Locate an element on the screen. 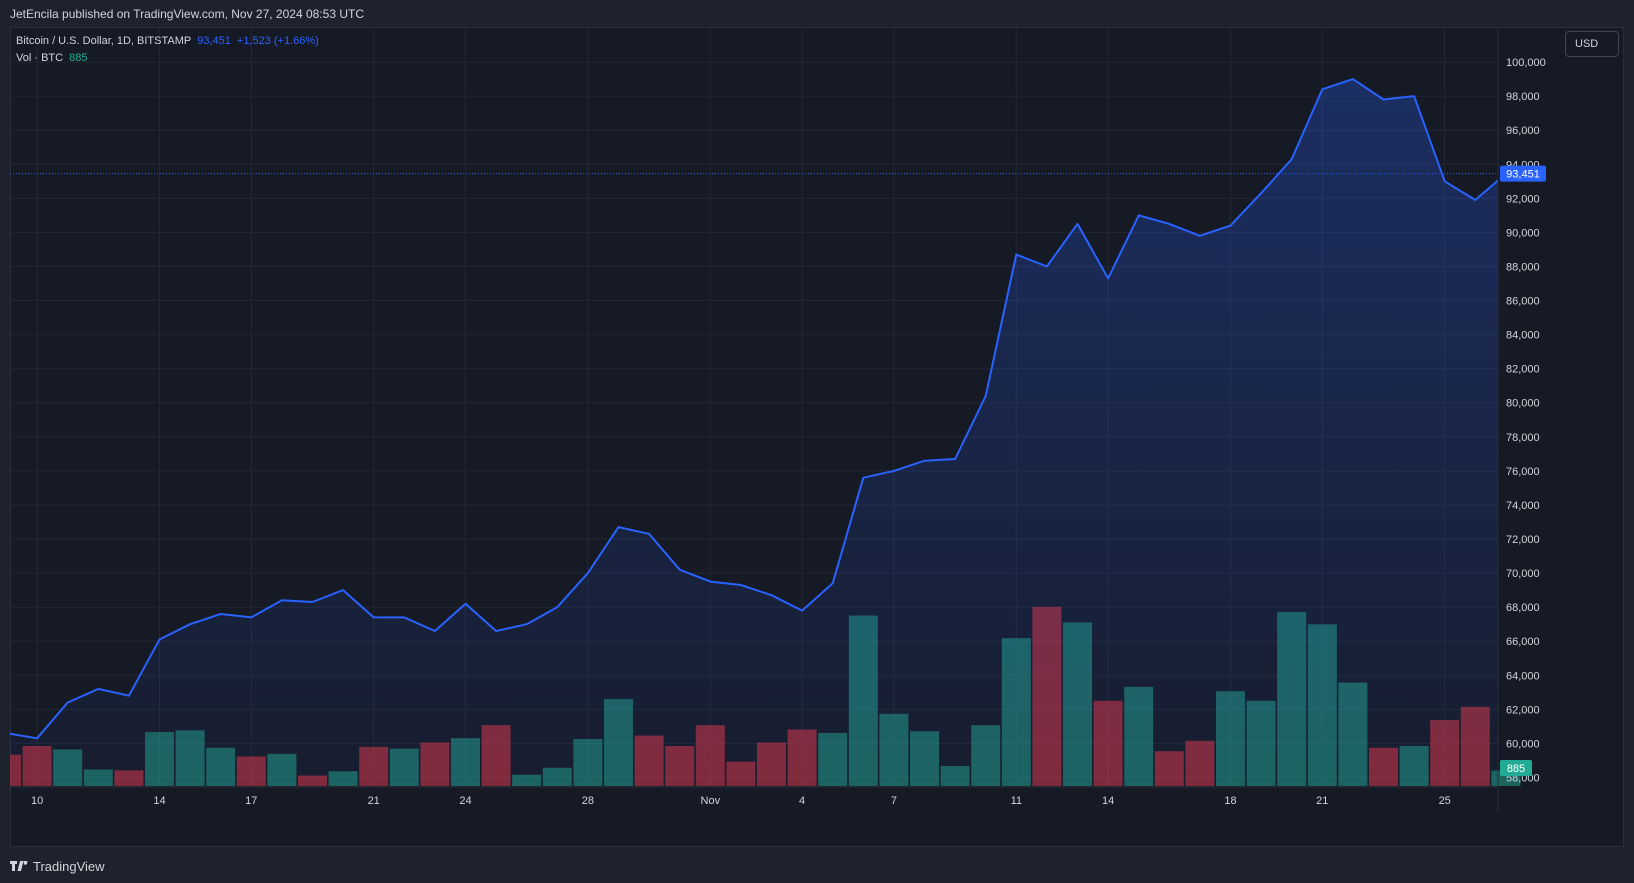 The height and width of the screenshot is (883, 1634). x-tick-label: Nov is located at coordinates (711, 801).